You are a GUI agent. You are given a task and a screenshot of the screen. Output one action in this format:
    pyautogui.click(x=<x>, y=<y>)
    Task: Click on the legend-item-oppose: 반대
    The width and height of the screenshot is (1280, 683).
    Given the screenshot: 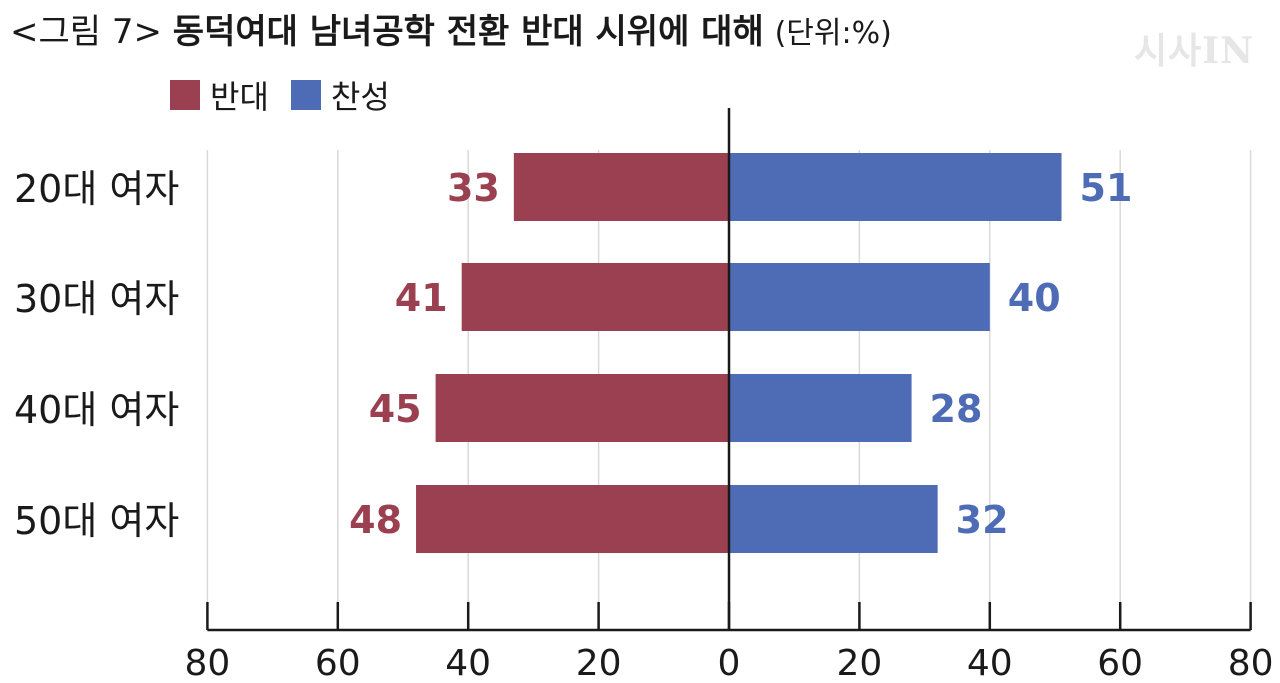 What is the action you would take?
    pyautogui.click(x=219, y=95)
    